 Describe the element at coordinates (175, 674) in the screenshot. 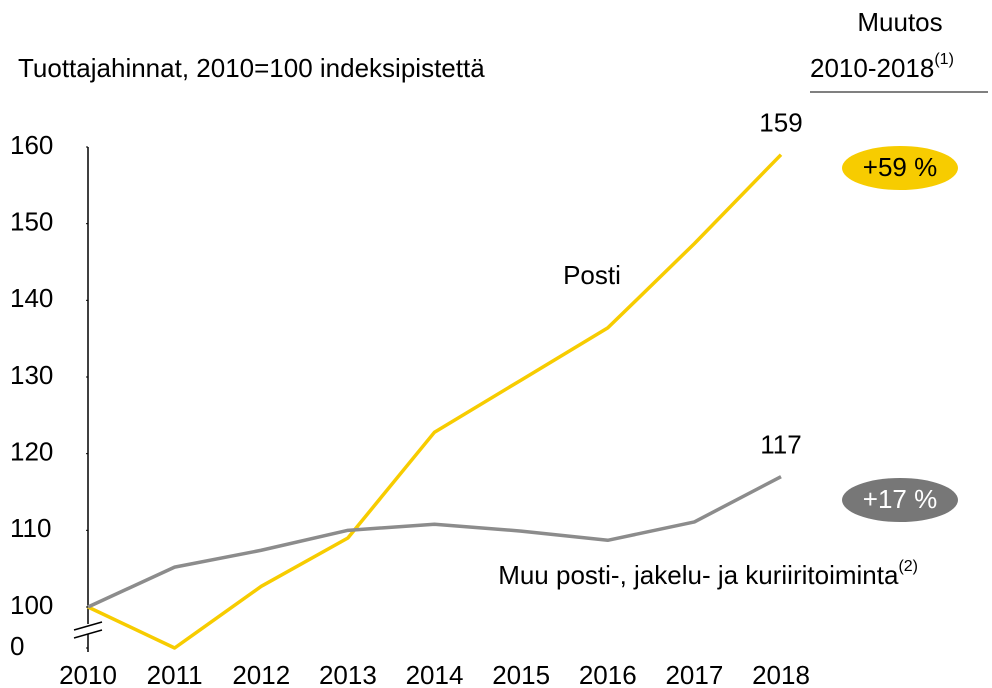

I see `x-tick-label: 2011` at that location.